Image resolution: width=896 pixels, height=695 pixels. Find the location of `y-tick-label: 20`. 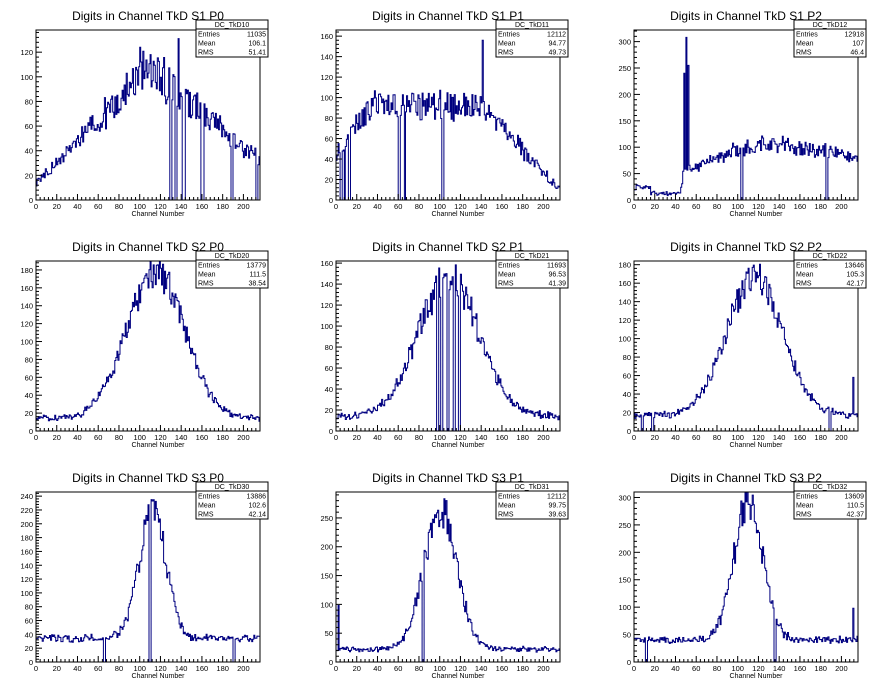

y-tick-label: 20 is located at coordinates (329, 180).